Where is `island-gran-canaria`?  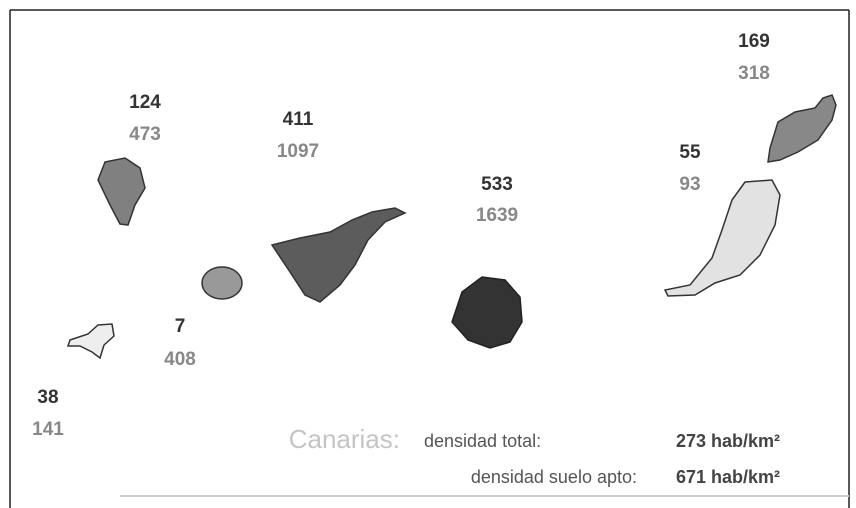
island-gran-canaria is located at coordinates (487, 312).